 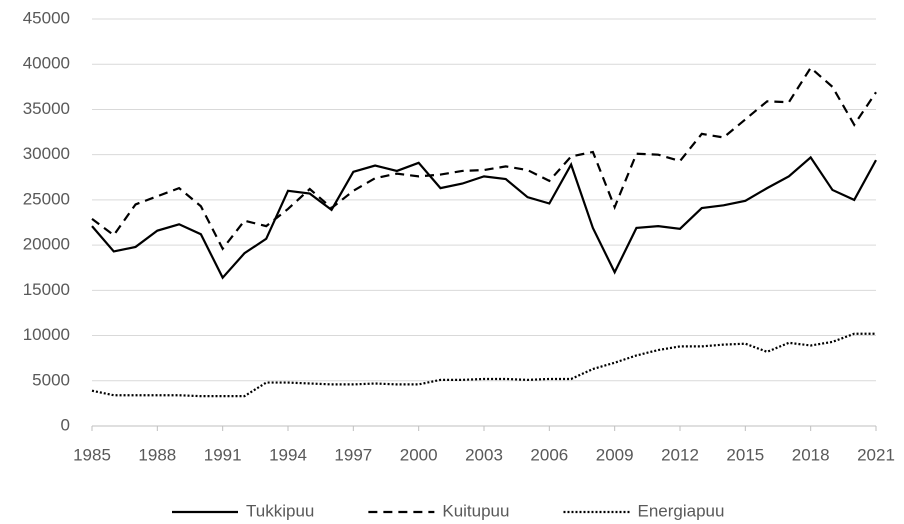 What do you see at coordinates (680, 510) in the screenshot?
I see `legend-label: Energiapuu` at bounding box center [680, 510].